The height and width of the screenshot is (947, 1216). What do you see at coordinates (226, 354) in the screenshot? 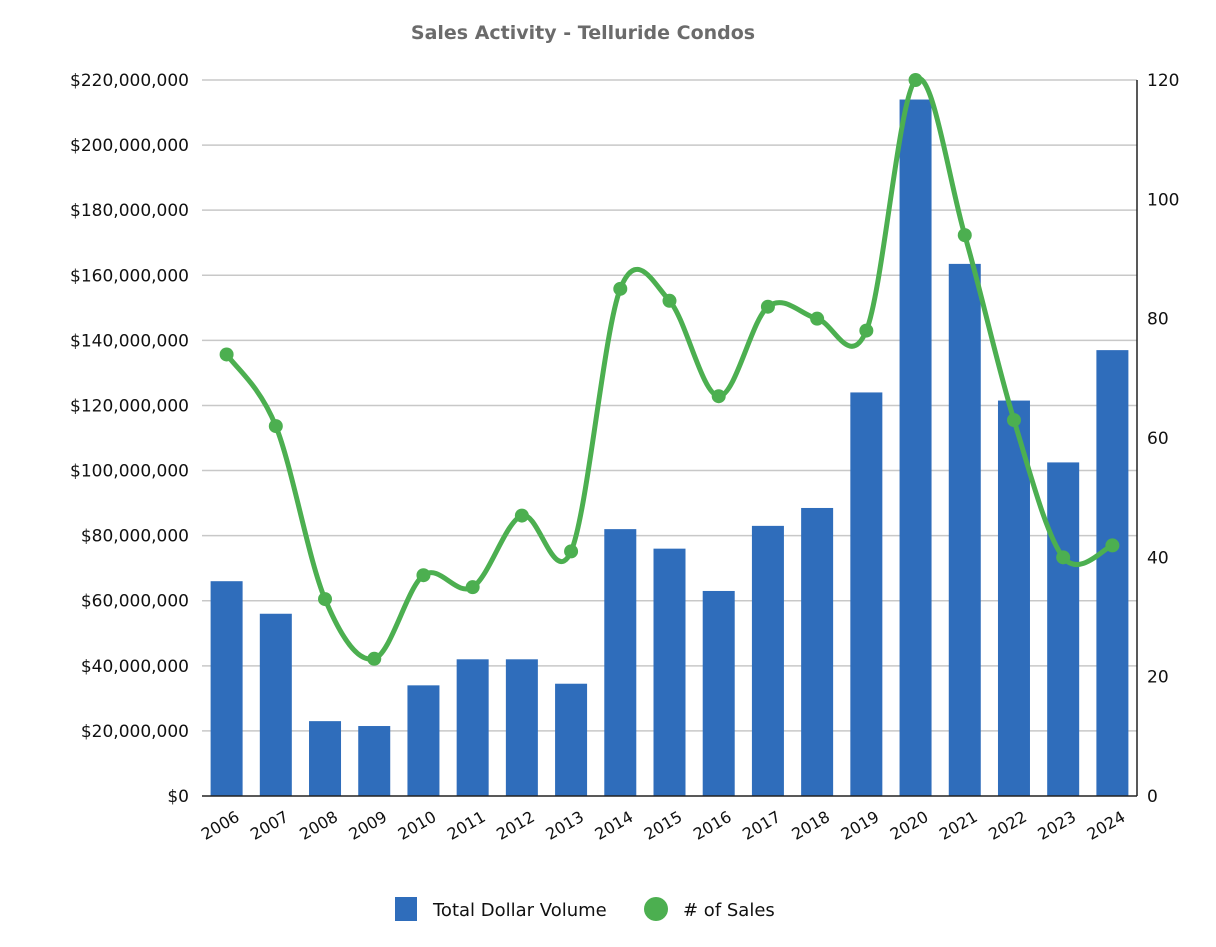
I see `sales-point-2006` at bounding box center [226, 354].